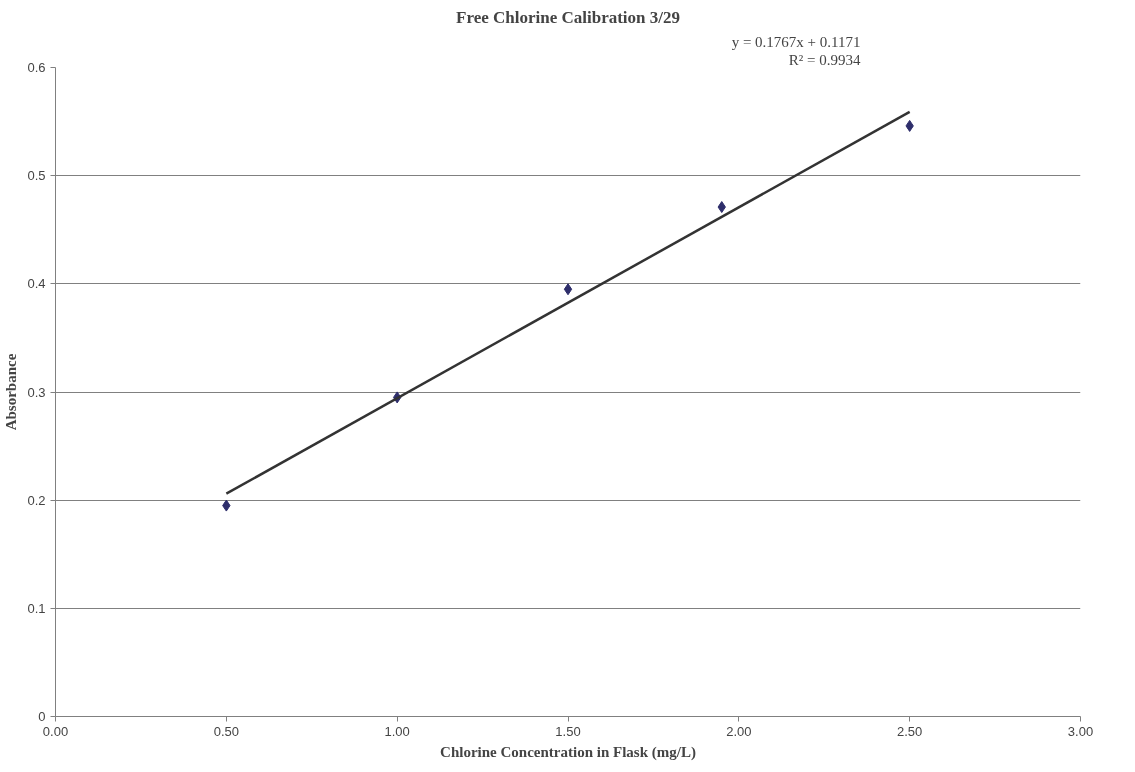 The width and height of the screenshot is (1135, 772). Describe the element at coordinates (226, 731) in the screenshot. I see `x-tick-label: 0.50` at that location.